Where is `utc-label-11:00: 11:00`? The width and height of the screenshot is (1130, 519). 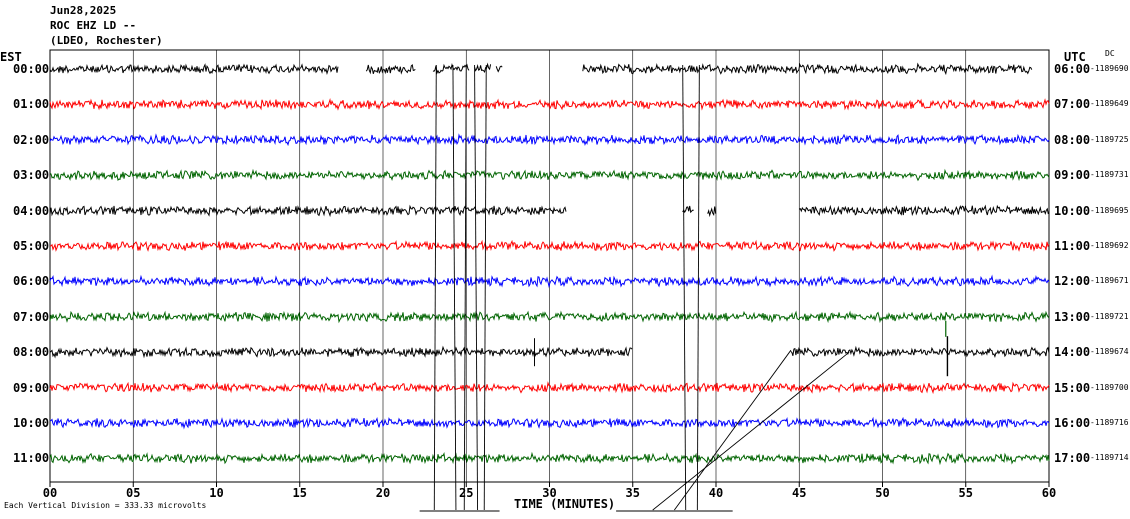 utc-label-11:00: 11:00 is located at coordinates (1072, 246).